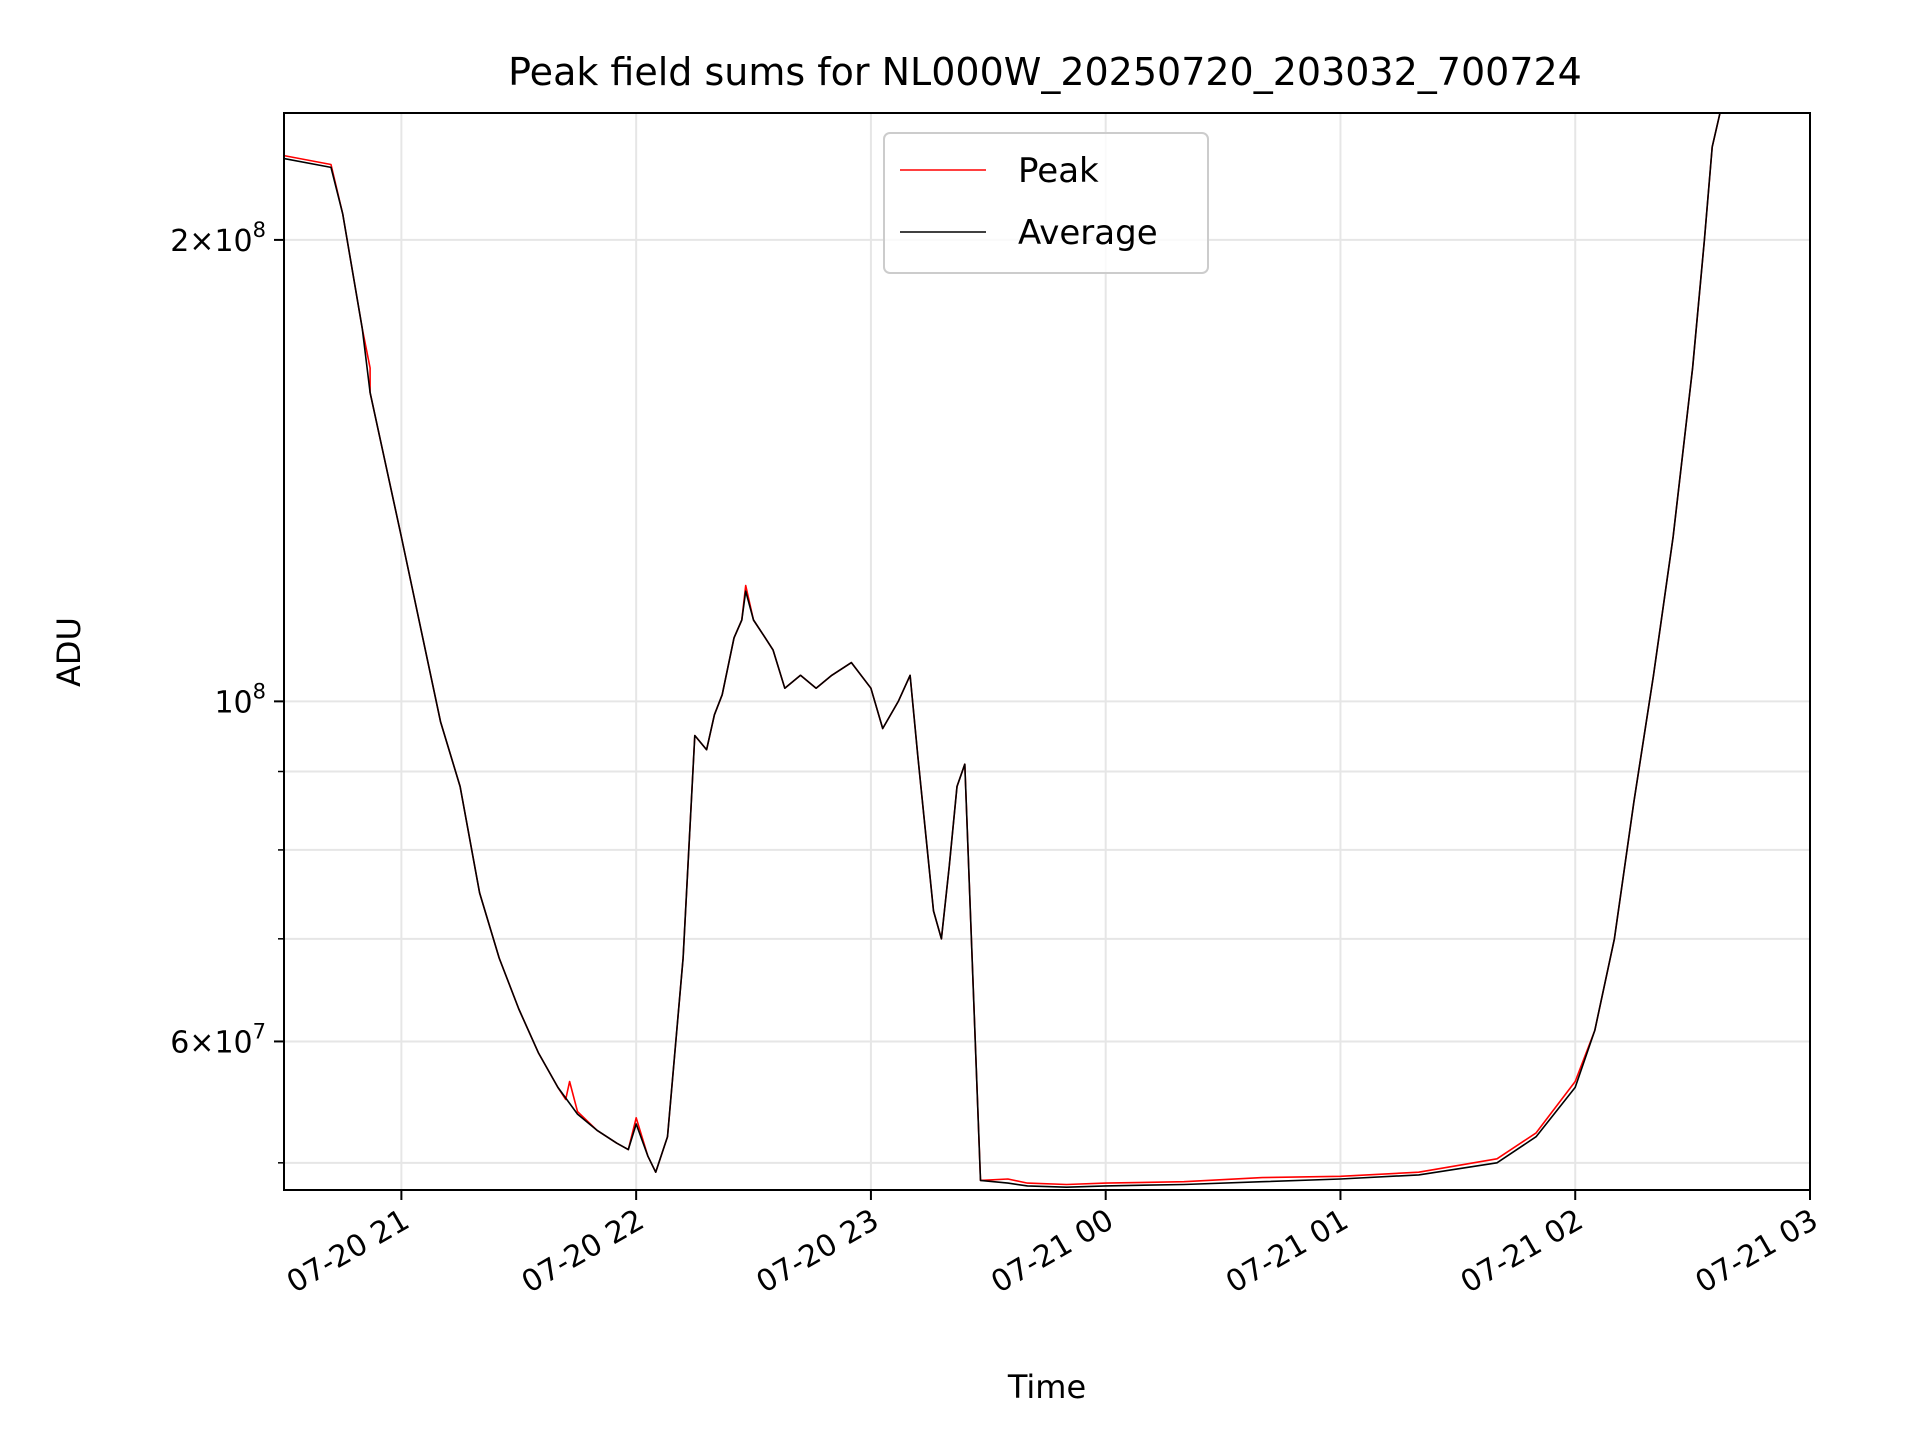 This screenshot has height=1440, width=1920. I want to click on legend-peak-label: Peak, so click(1058, 171).